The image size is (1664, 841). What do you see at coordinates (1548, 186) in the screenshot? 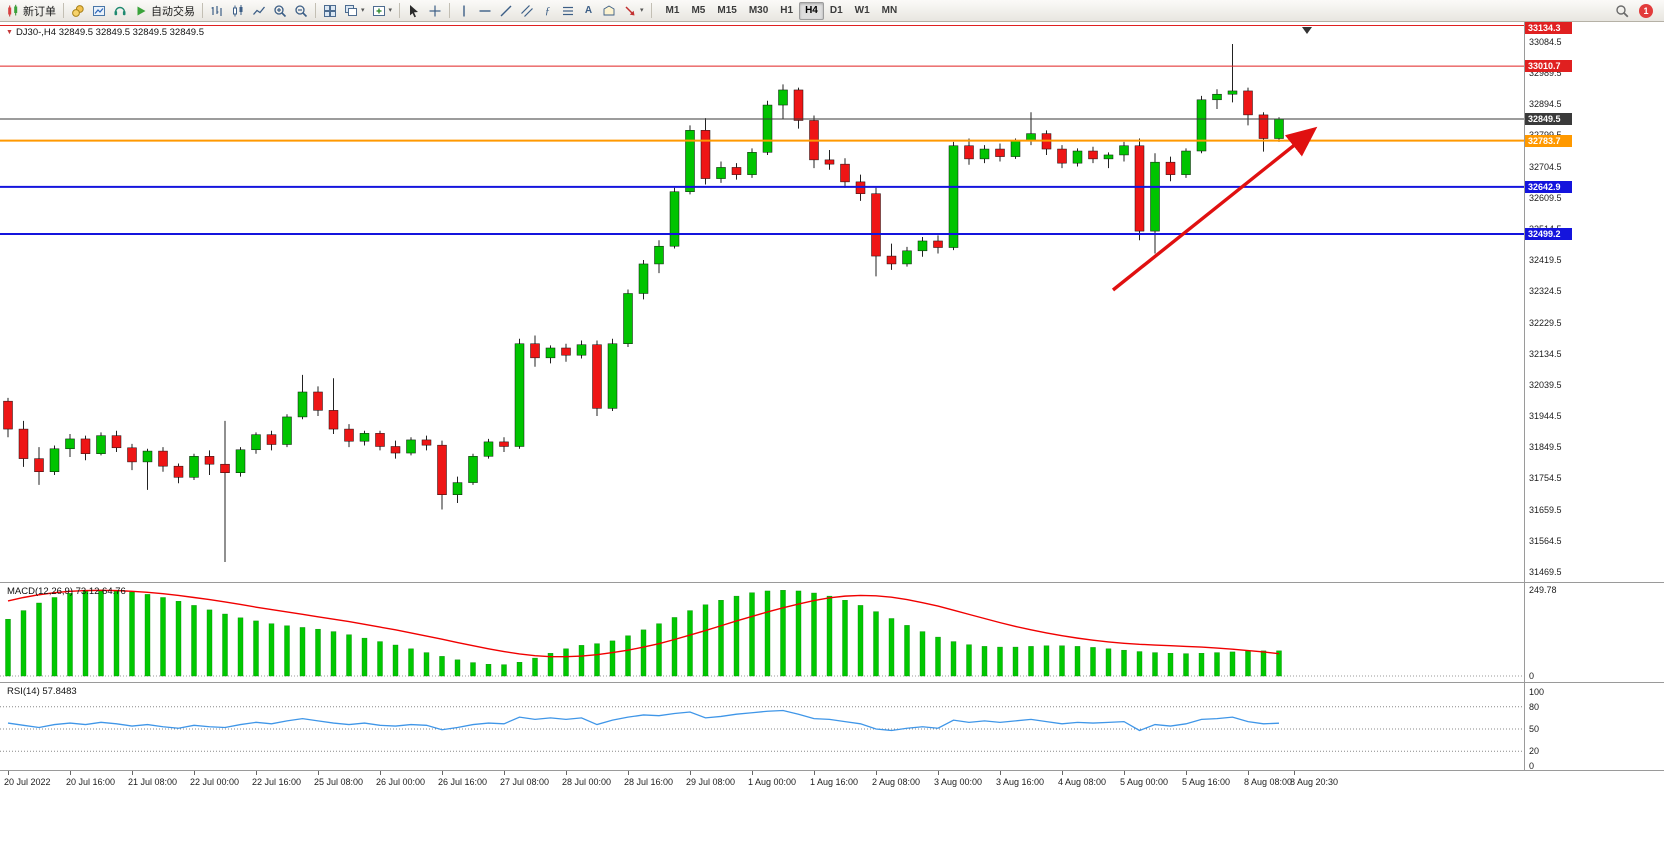
I see `price-badge-32642.9: 32642.9` at bounding box center [1548, 186].